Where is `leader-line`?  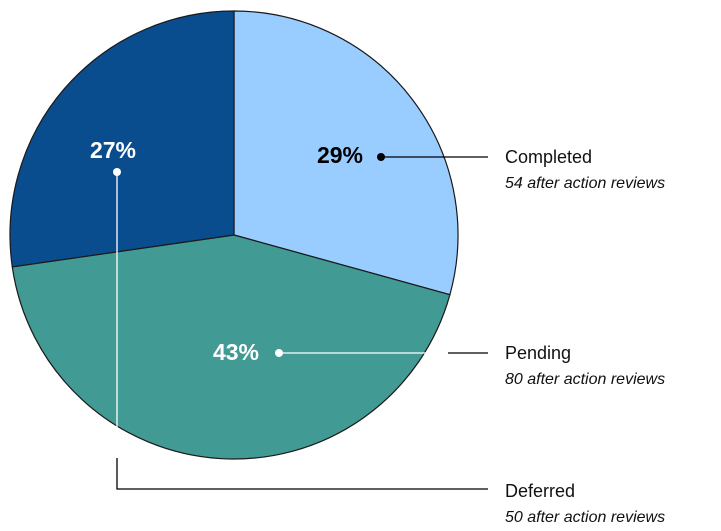 leader-line is located at coordinates (302, 474).